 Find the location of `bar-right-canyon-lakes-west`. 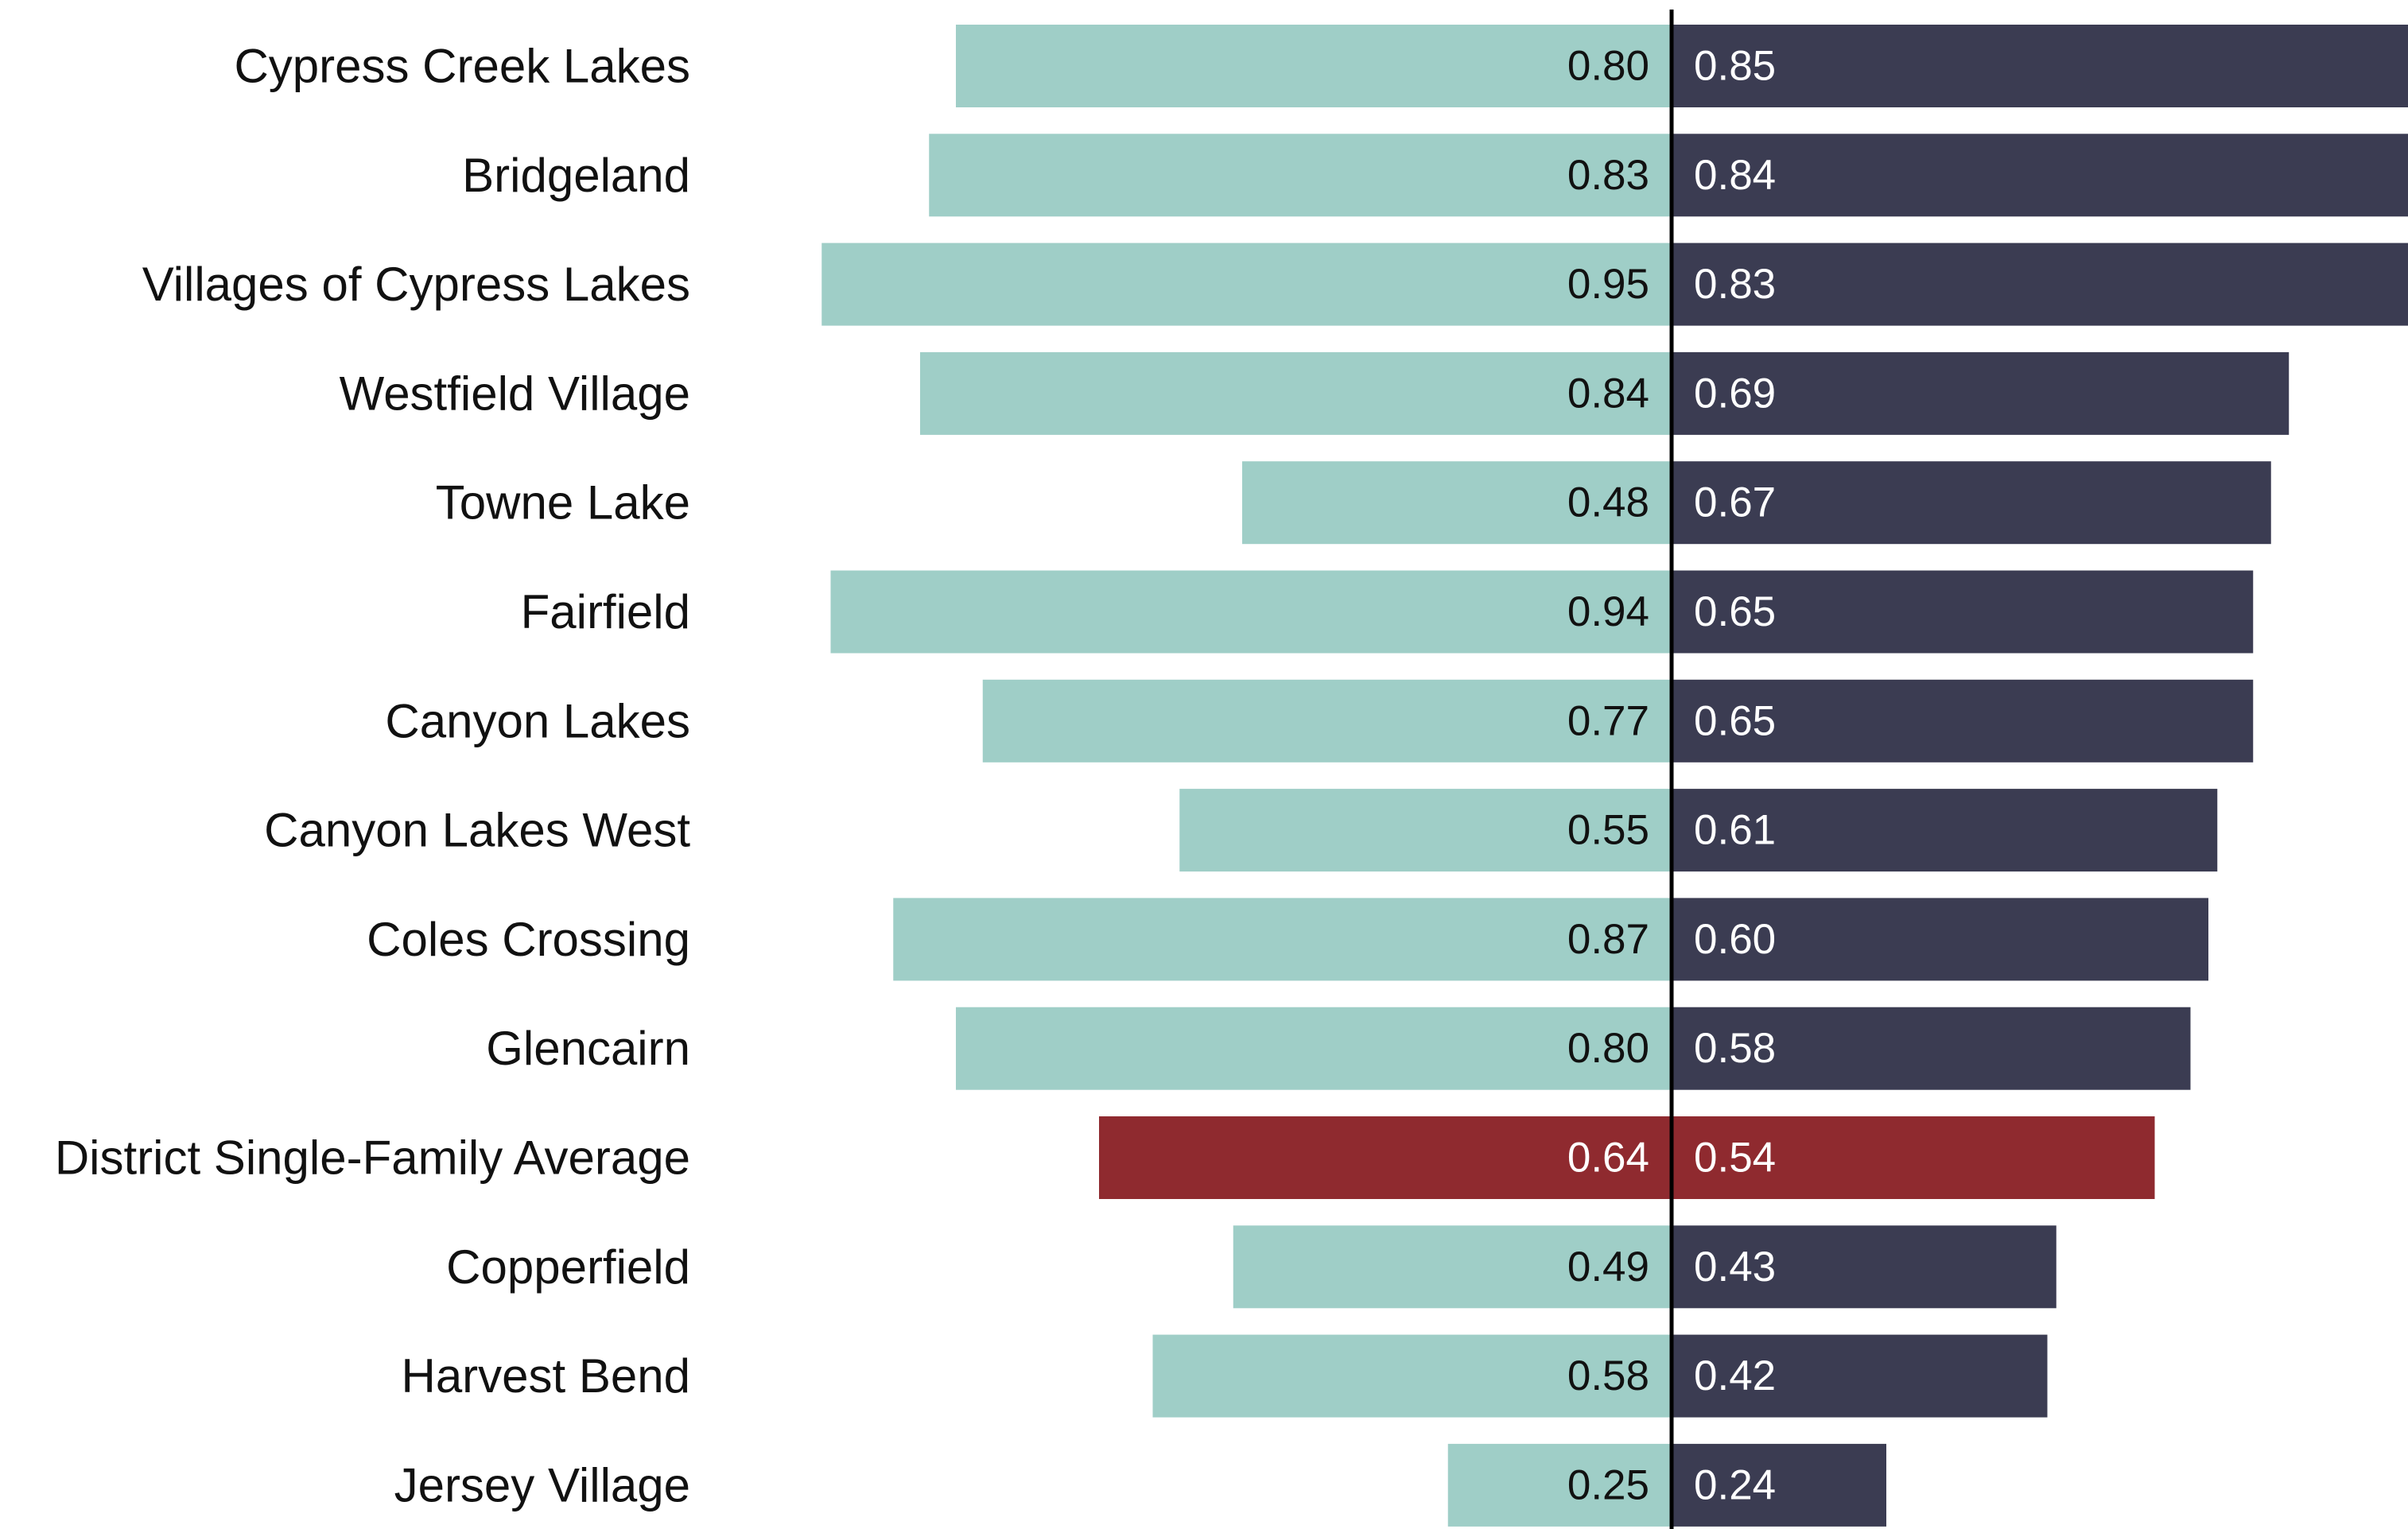

bar-right-canyon-lakes-west is located at coordinates (1945, 830).